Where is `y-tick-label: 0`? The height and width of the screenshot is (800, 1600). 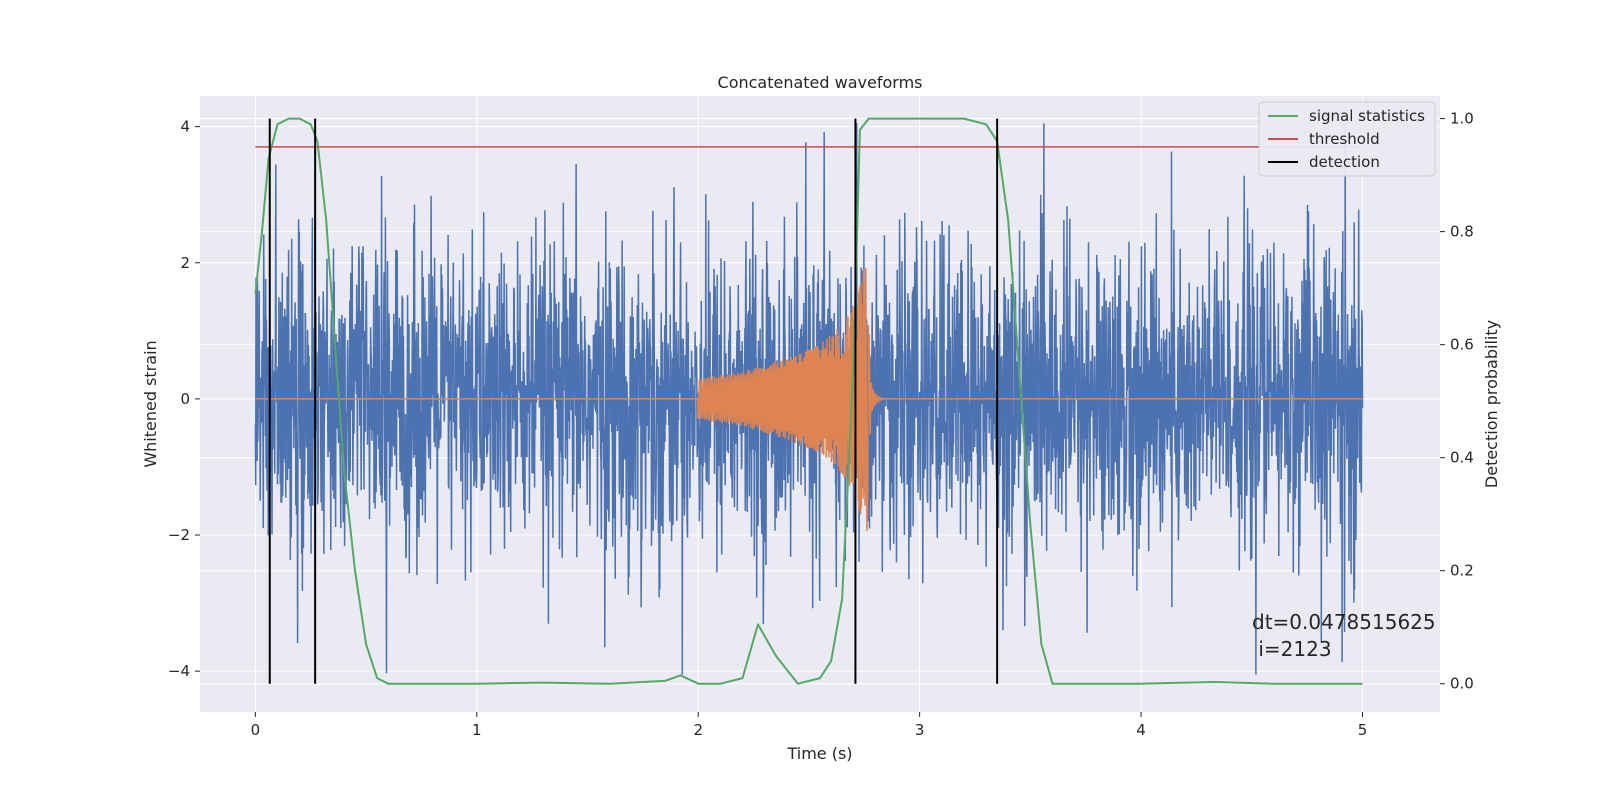 y-tick-label: 0 is located at coordinates (185, 399).